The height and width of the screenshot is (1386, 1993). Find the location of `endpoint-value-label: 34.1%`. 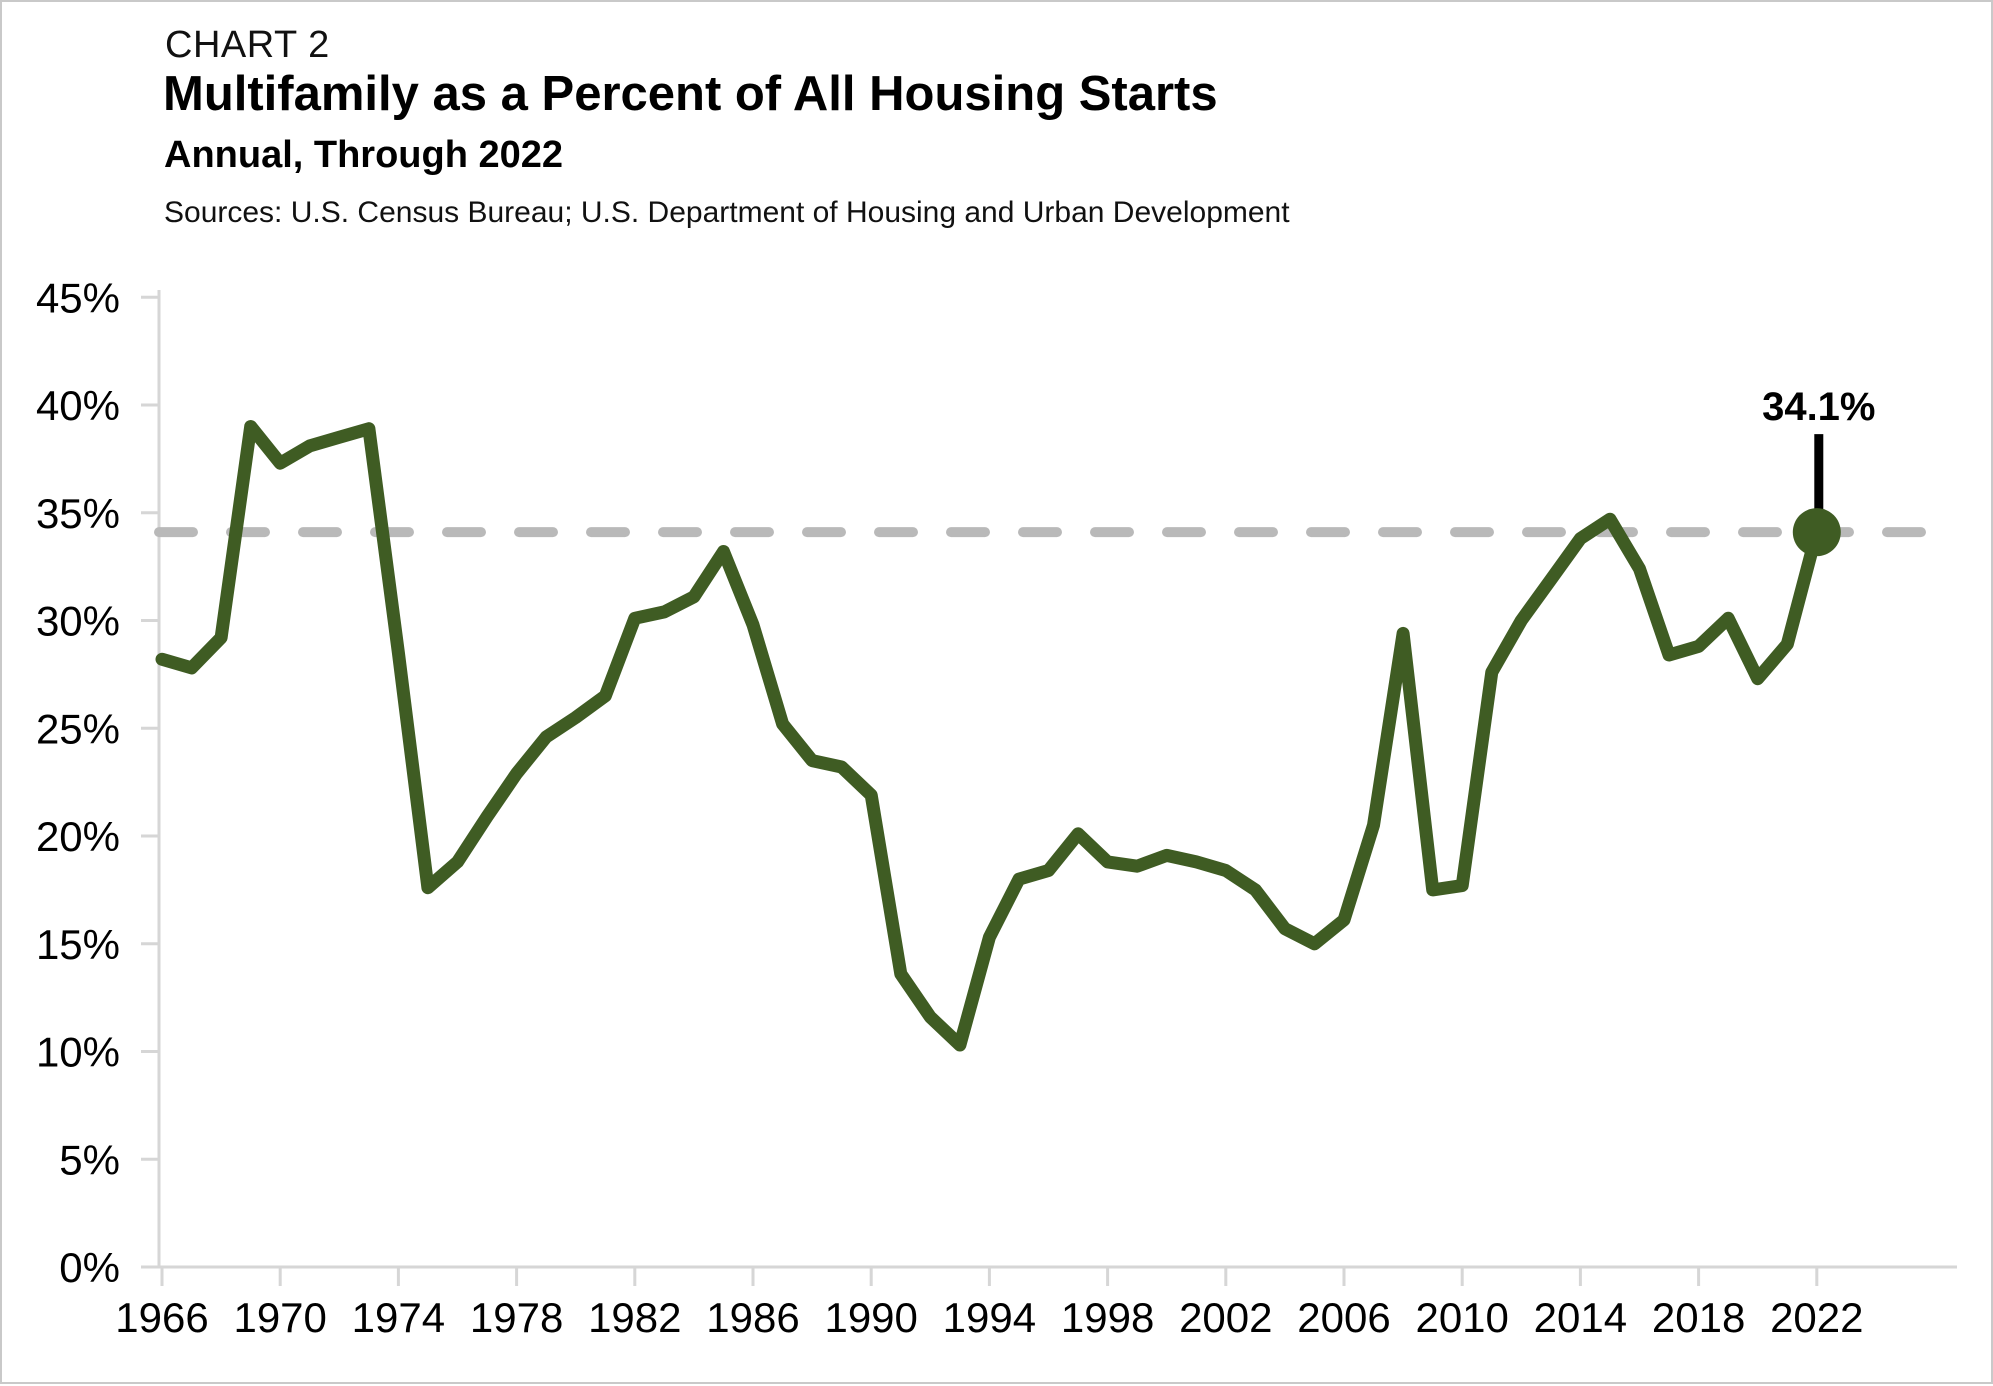

endpoint-value-label: 34.1% is located at coordinates (1818, 407).